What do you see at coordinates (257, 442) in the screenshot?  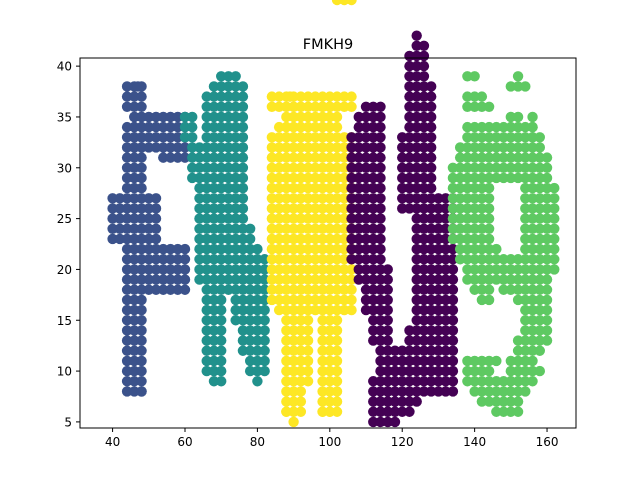 I see `x-tick-label: 80` at bounding box center [257, 442].